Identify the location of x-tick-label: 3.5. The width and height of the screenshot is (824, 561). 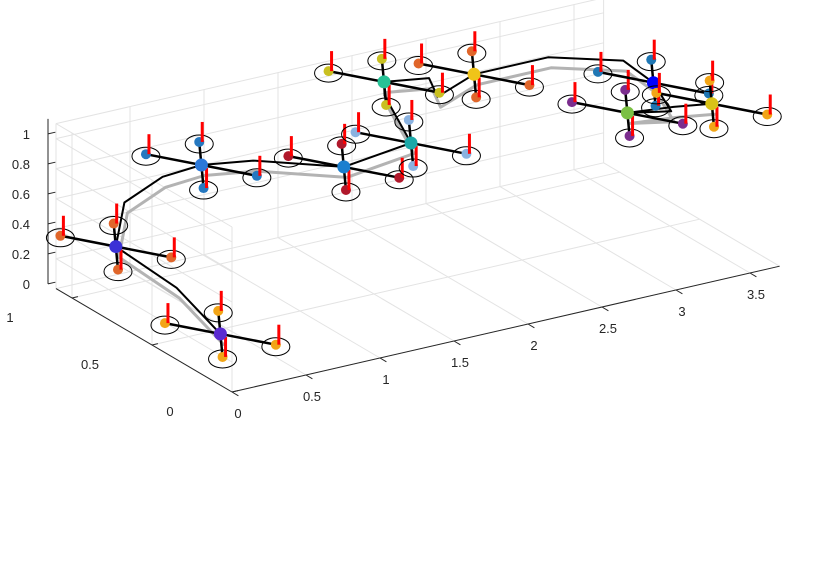
(756, 294).